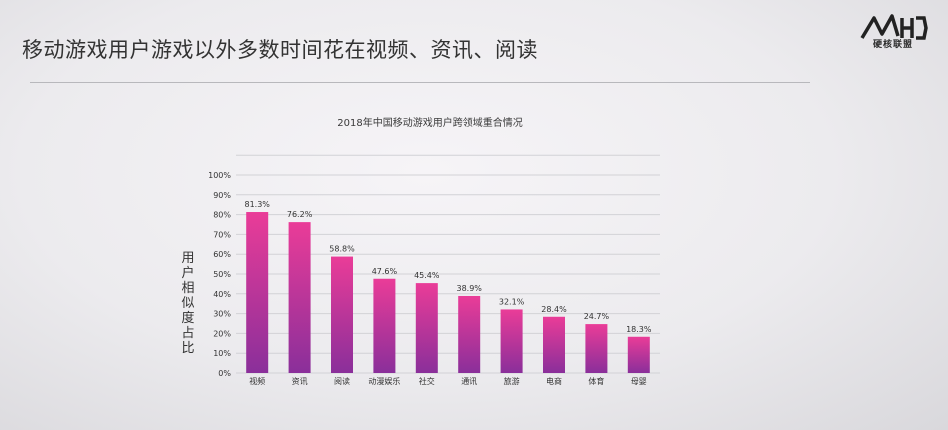  Describe the element at coordinates (219, 175) in the screenshot. I see `y-tick-label: 100%` at that location.